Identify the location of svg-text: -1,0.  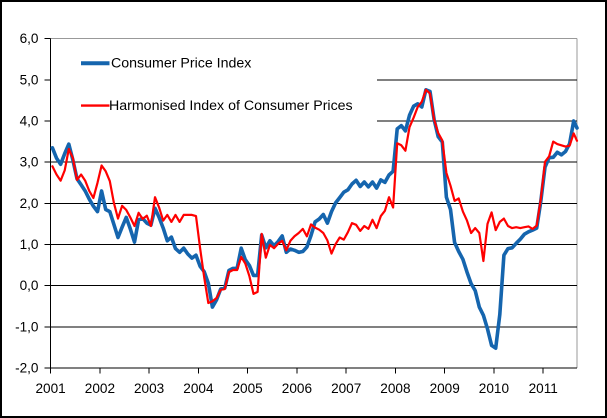
(27, 326).